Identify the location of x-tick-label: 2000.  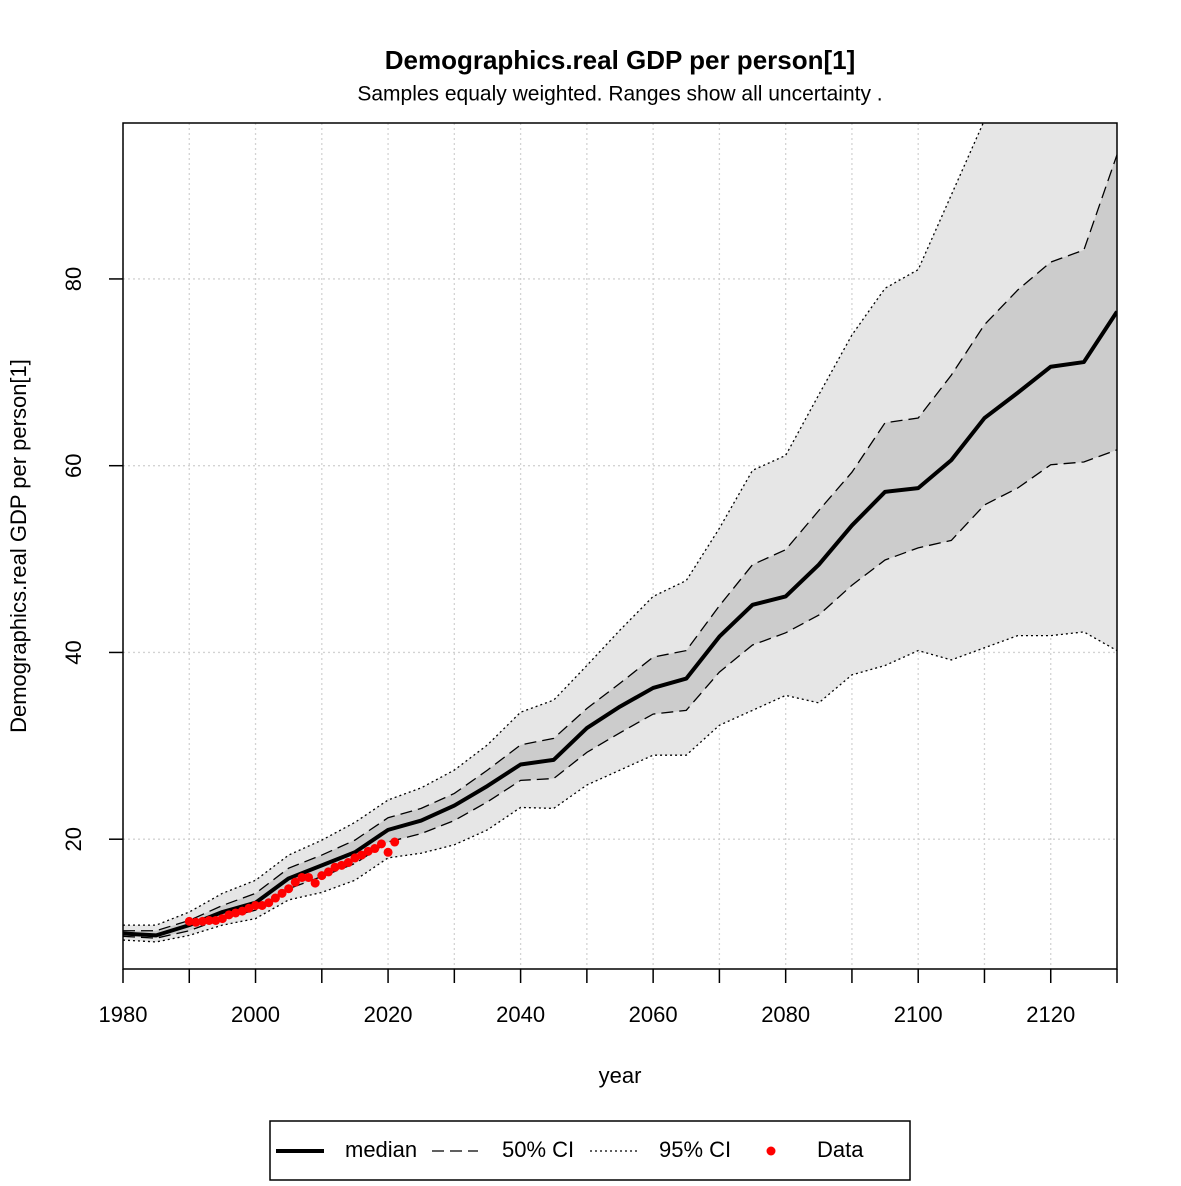
(255, 1014).